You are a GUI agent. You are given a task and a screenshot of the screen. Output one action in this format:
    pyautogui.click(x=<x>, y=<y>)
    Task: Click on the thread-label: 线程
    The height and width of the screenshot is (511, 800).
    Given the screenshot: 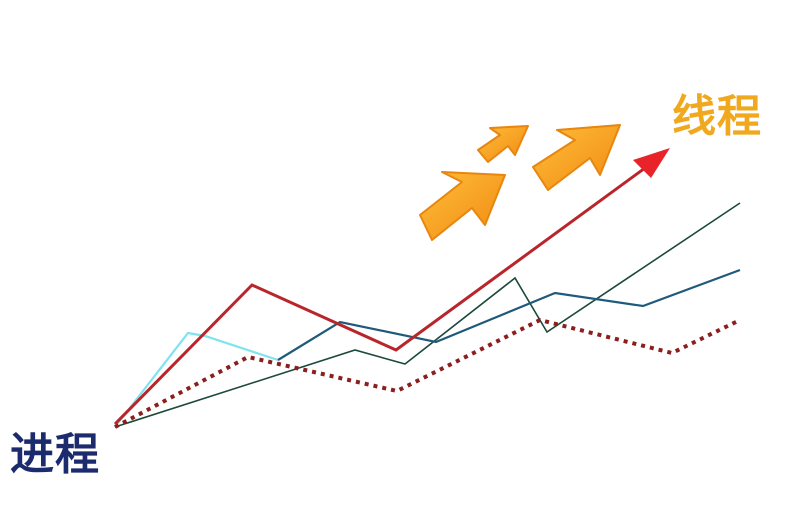 What is the action you would take?
    pyautogui.click(x=717, y=116)
    